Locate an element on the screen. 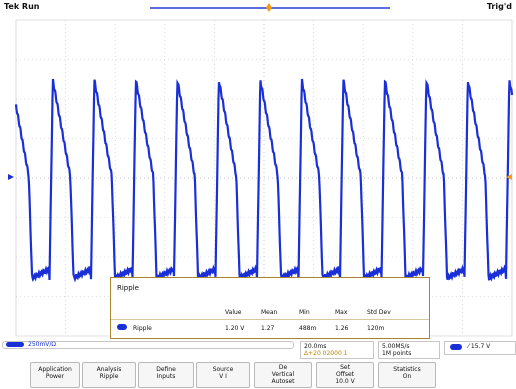 The width and height of the screenshot is (516, 389). time-scale: 20.0ms is located at coordinates (315, 346).